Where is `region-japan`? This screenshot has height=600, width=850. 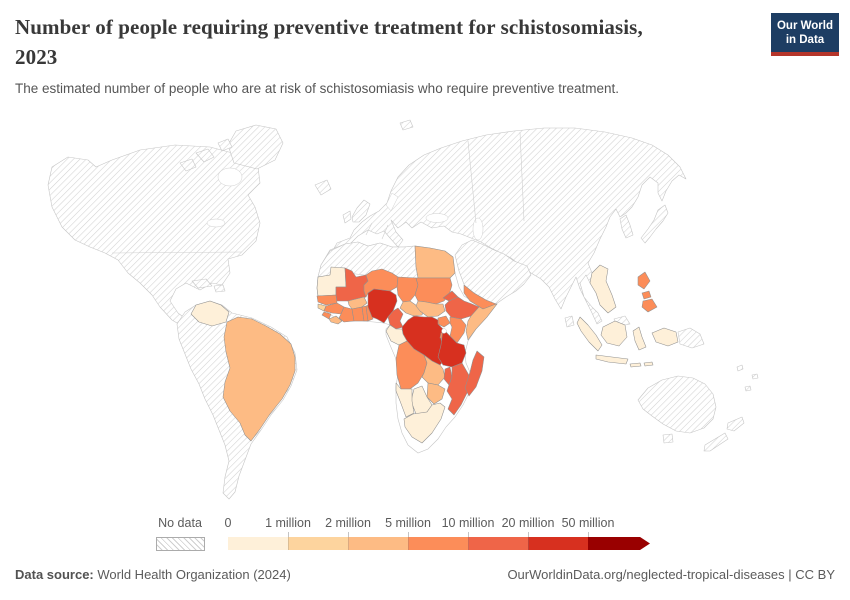 region-japan is located at coordinates (654, 224).